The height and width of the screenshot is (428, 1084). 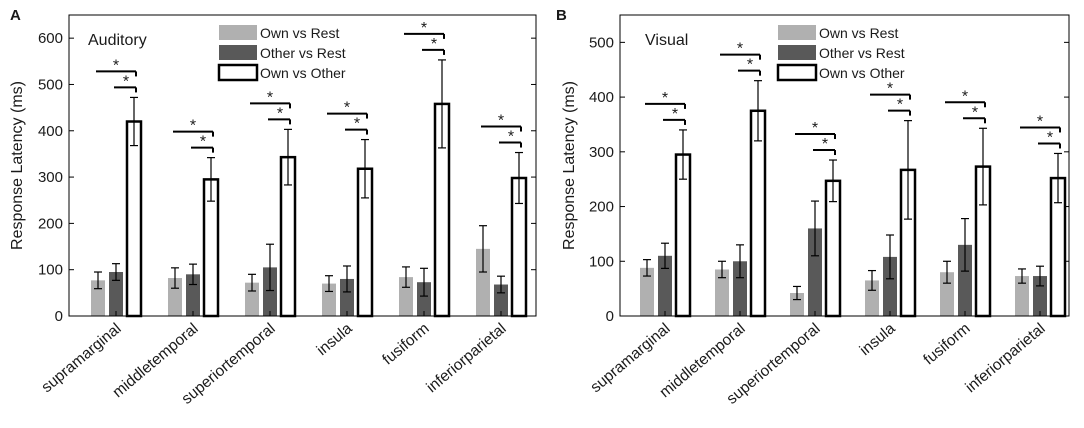 I want to click on y-tick-label: 600, so click(x=50, y=38).